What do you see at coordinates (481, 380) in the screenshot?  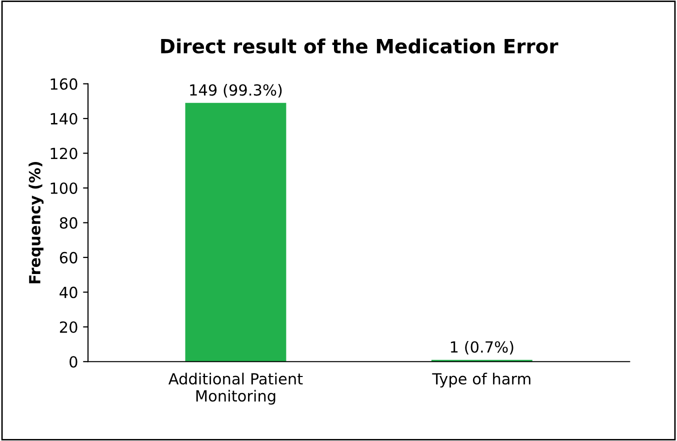 I see `x-tick-label: Type of harm` at bounding box center [481, 380].